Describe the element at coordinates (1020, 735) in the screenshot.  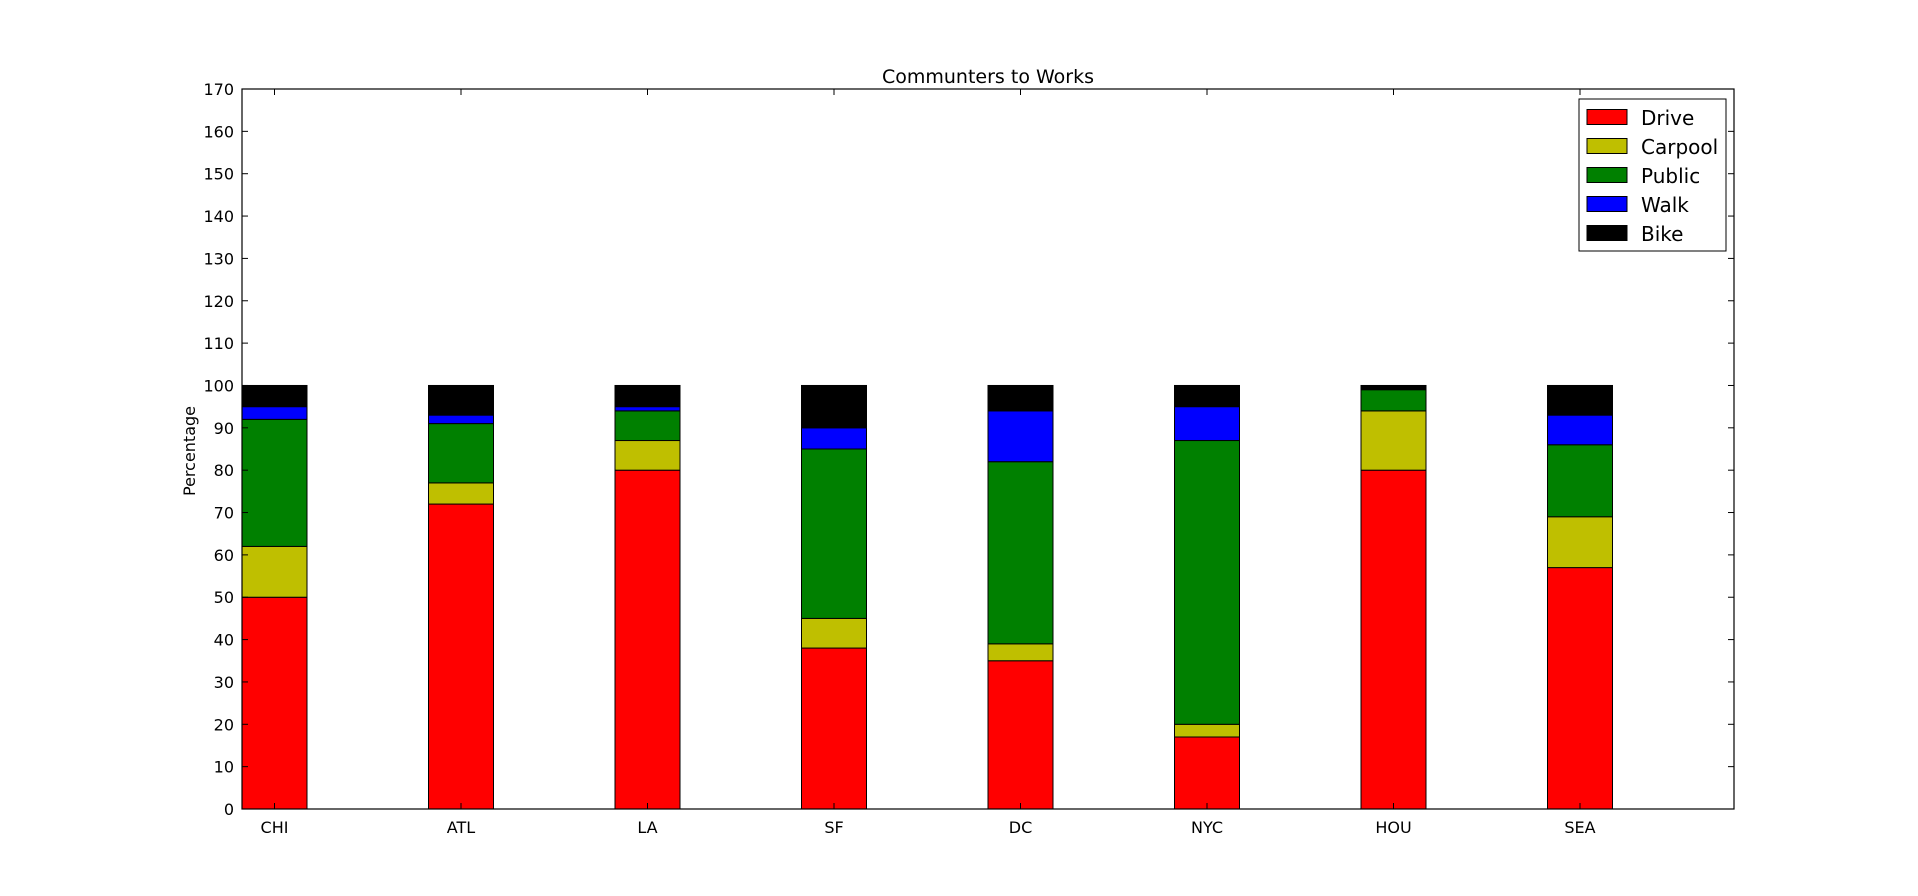
I see `bar-dc-drive` at that location.